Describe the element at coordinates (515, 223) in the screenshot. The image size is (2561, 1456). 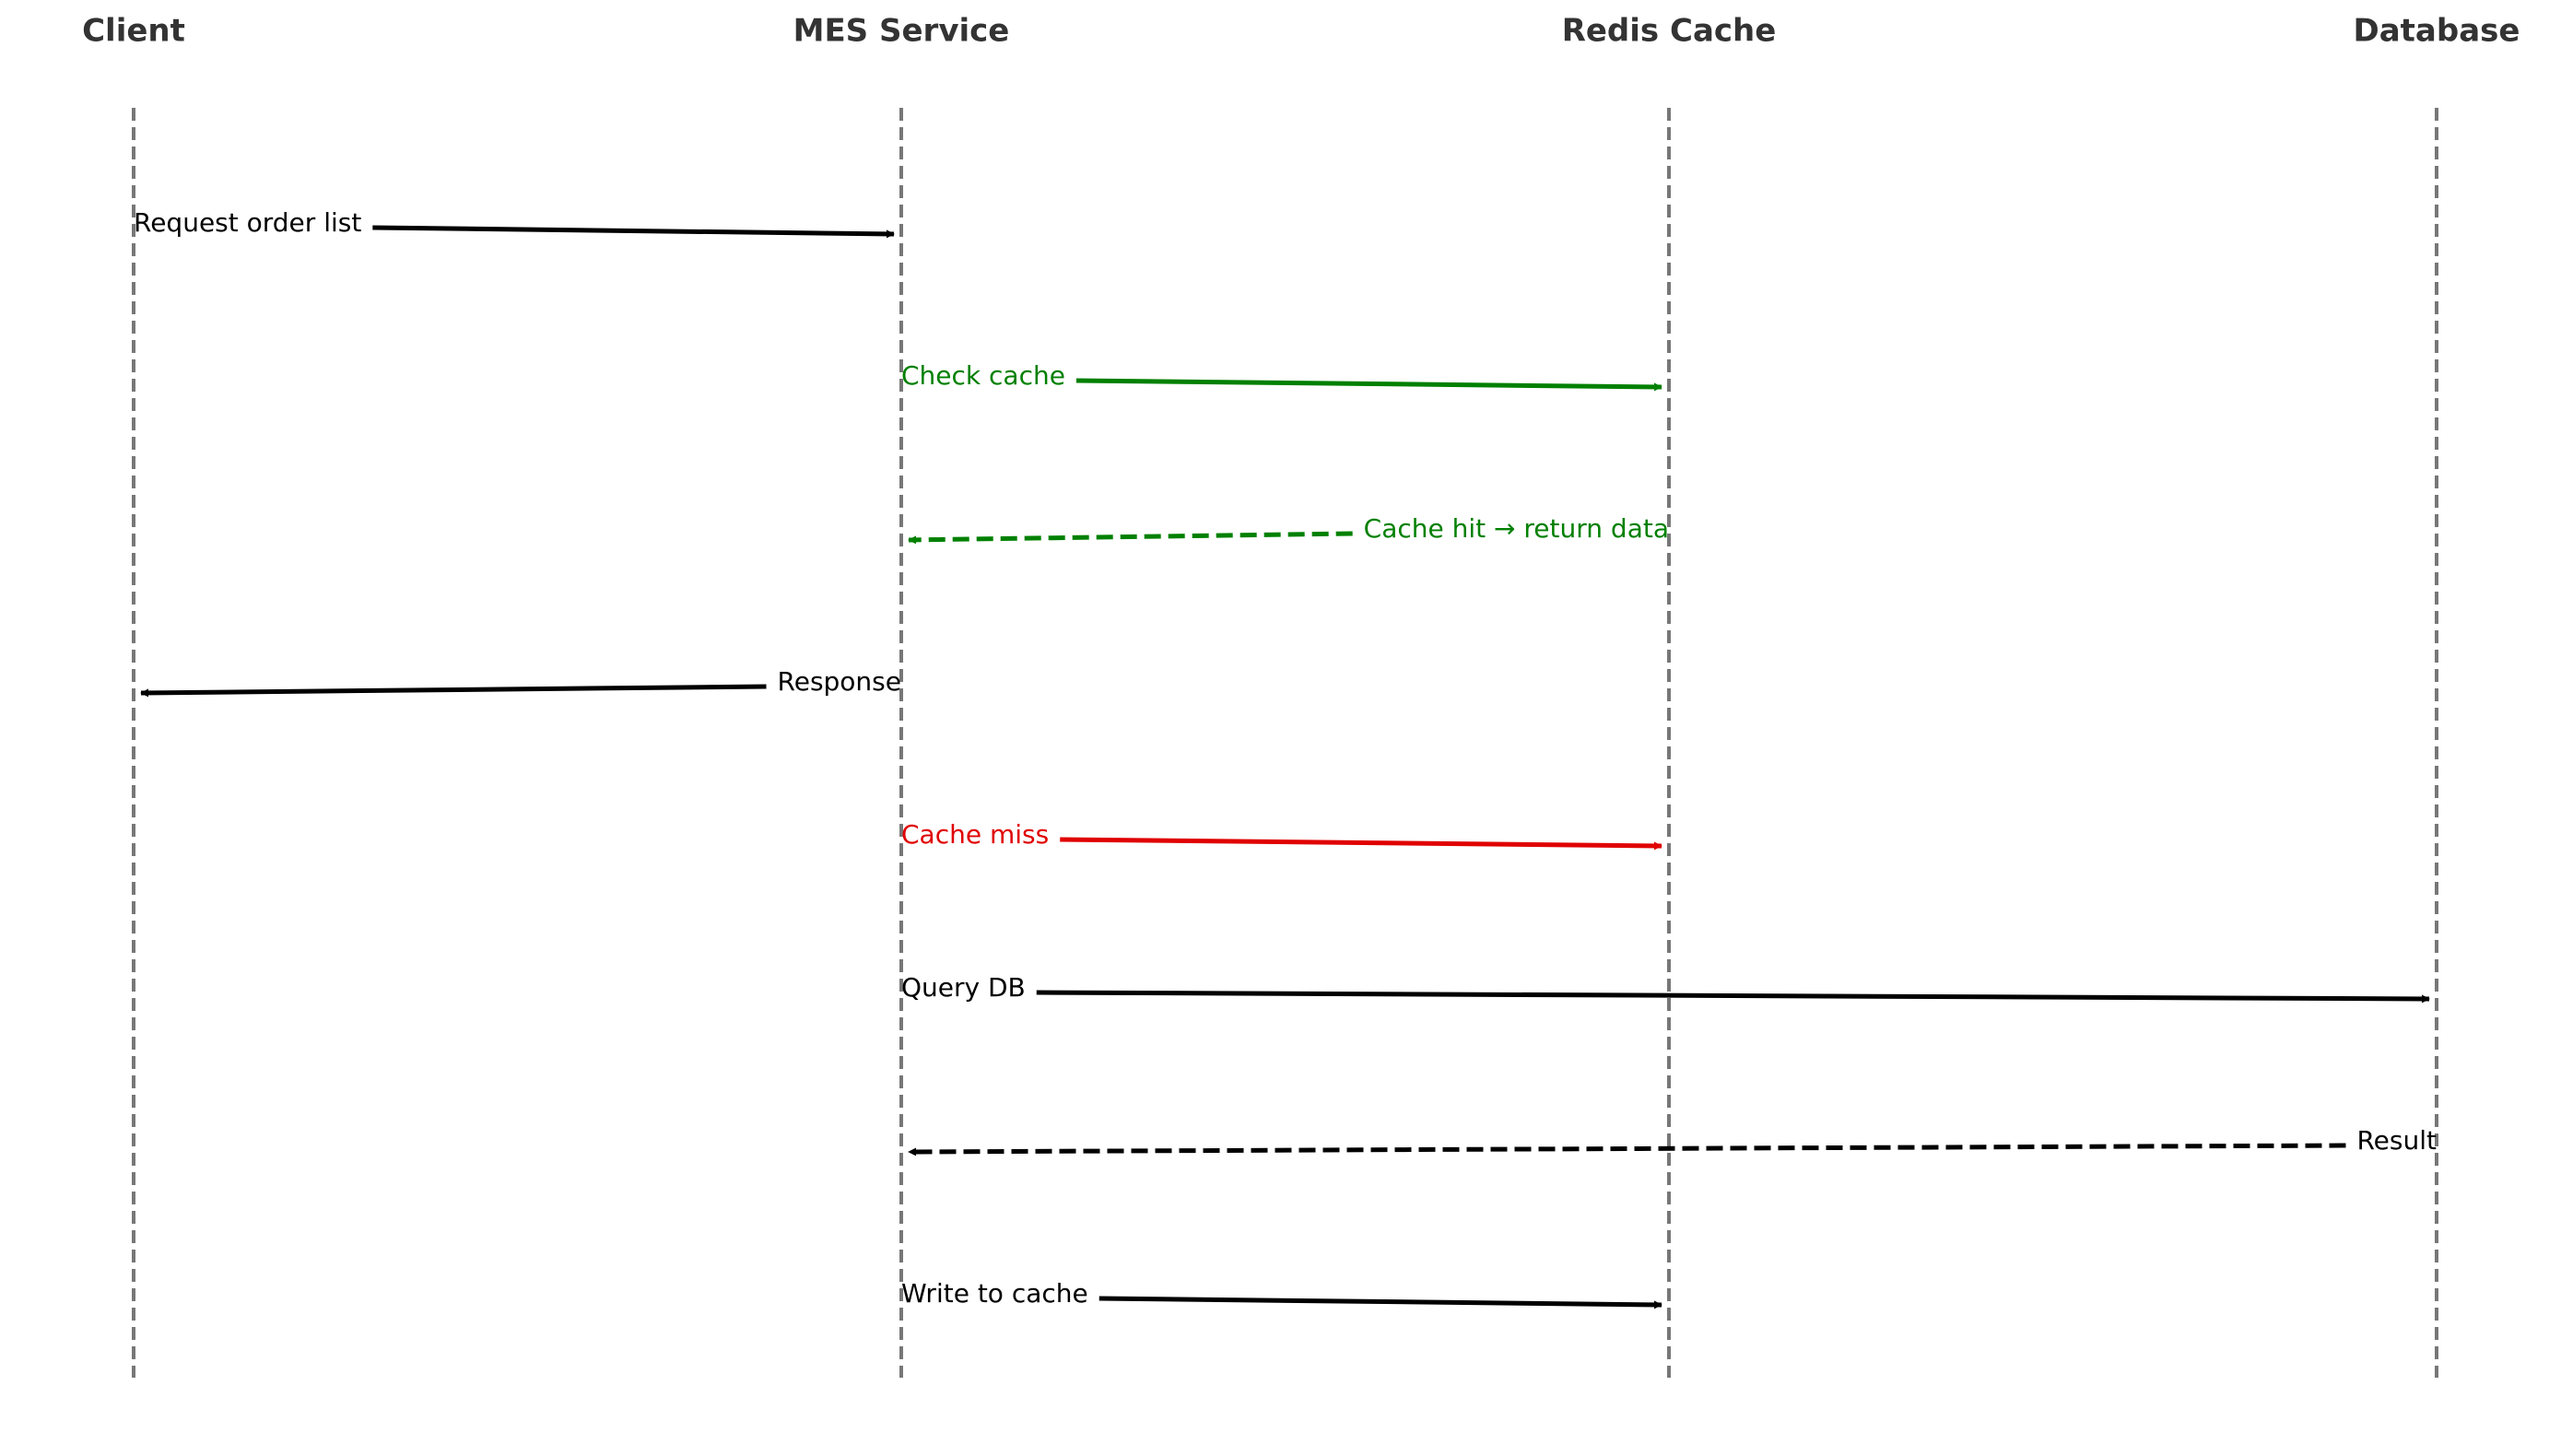
I see `message-1: Request order list` at that location.